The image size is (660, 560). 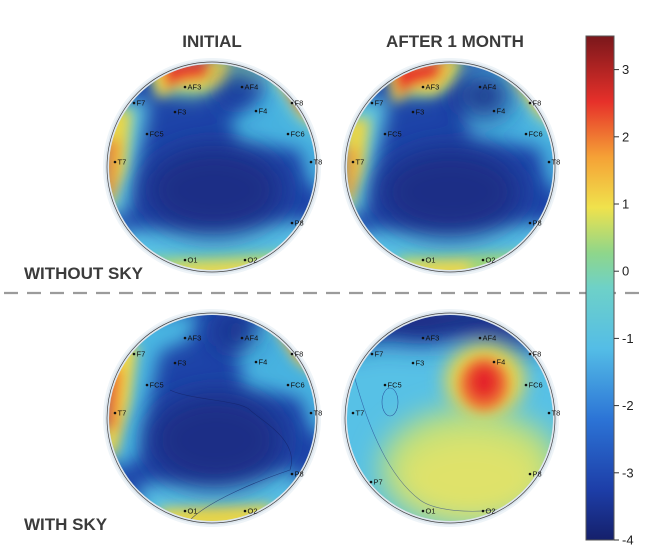 What do you see at coordinates (625, 69) in the screenshot?
I see `color-bar-tick-label: 3` at bounding box center [625, 69].